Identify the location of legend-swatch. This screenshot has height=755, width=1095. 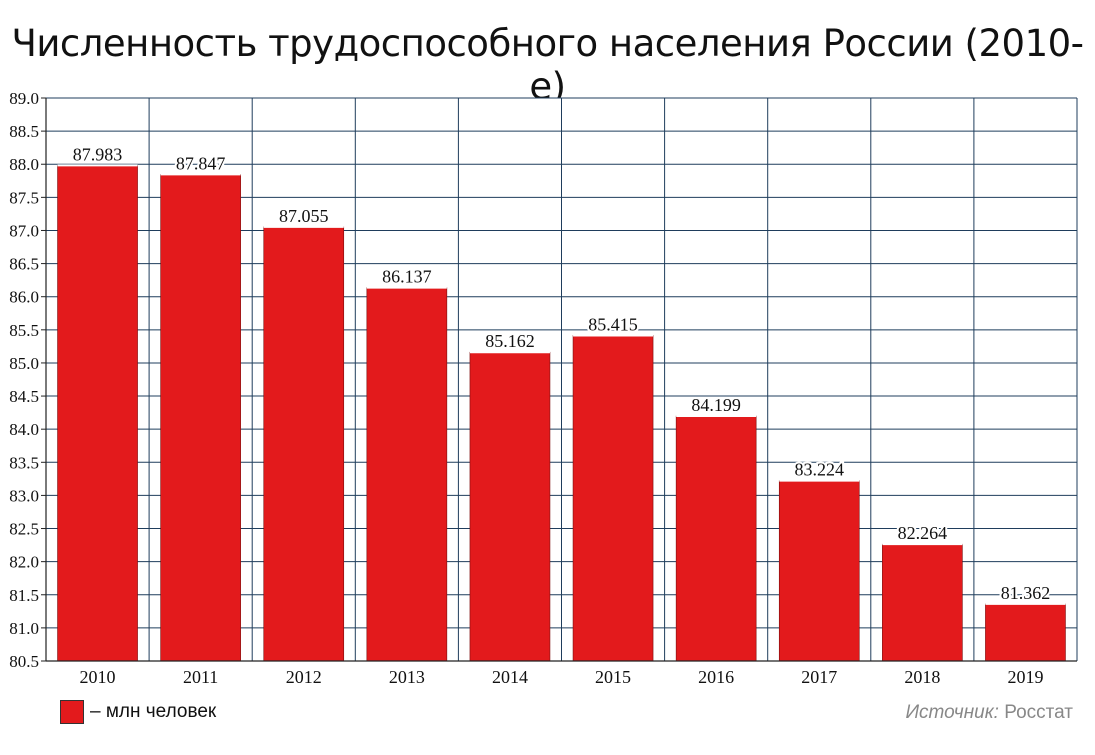
(72, 712).